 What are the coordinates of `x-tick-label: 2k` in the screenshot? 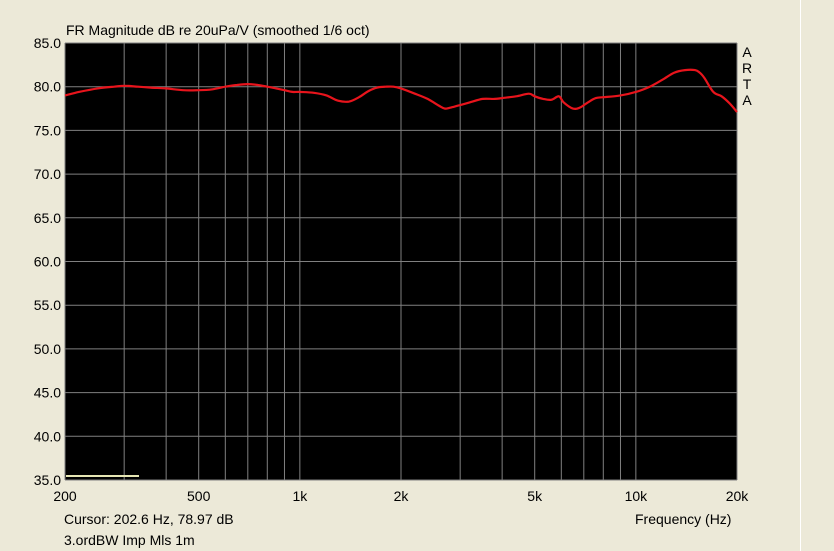 It's located at (402, 496).